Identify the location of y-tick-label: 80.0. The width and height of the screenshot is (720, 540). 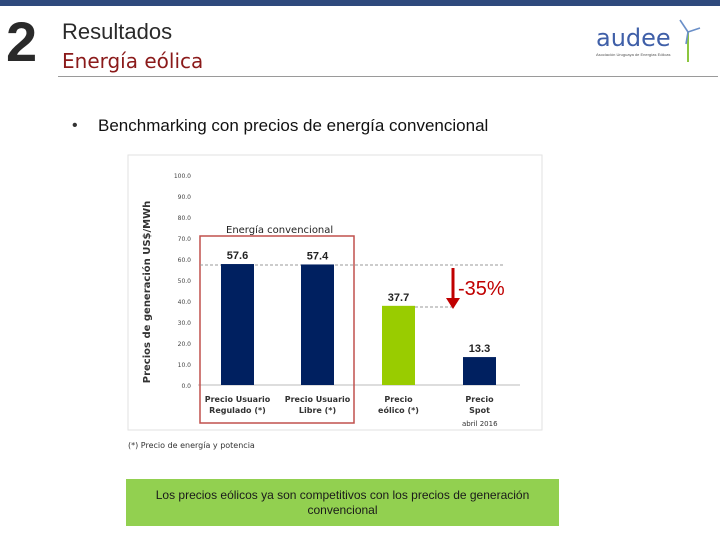
(185, 218).